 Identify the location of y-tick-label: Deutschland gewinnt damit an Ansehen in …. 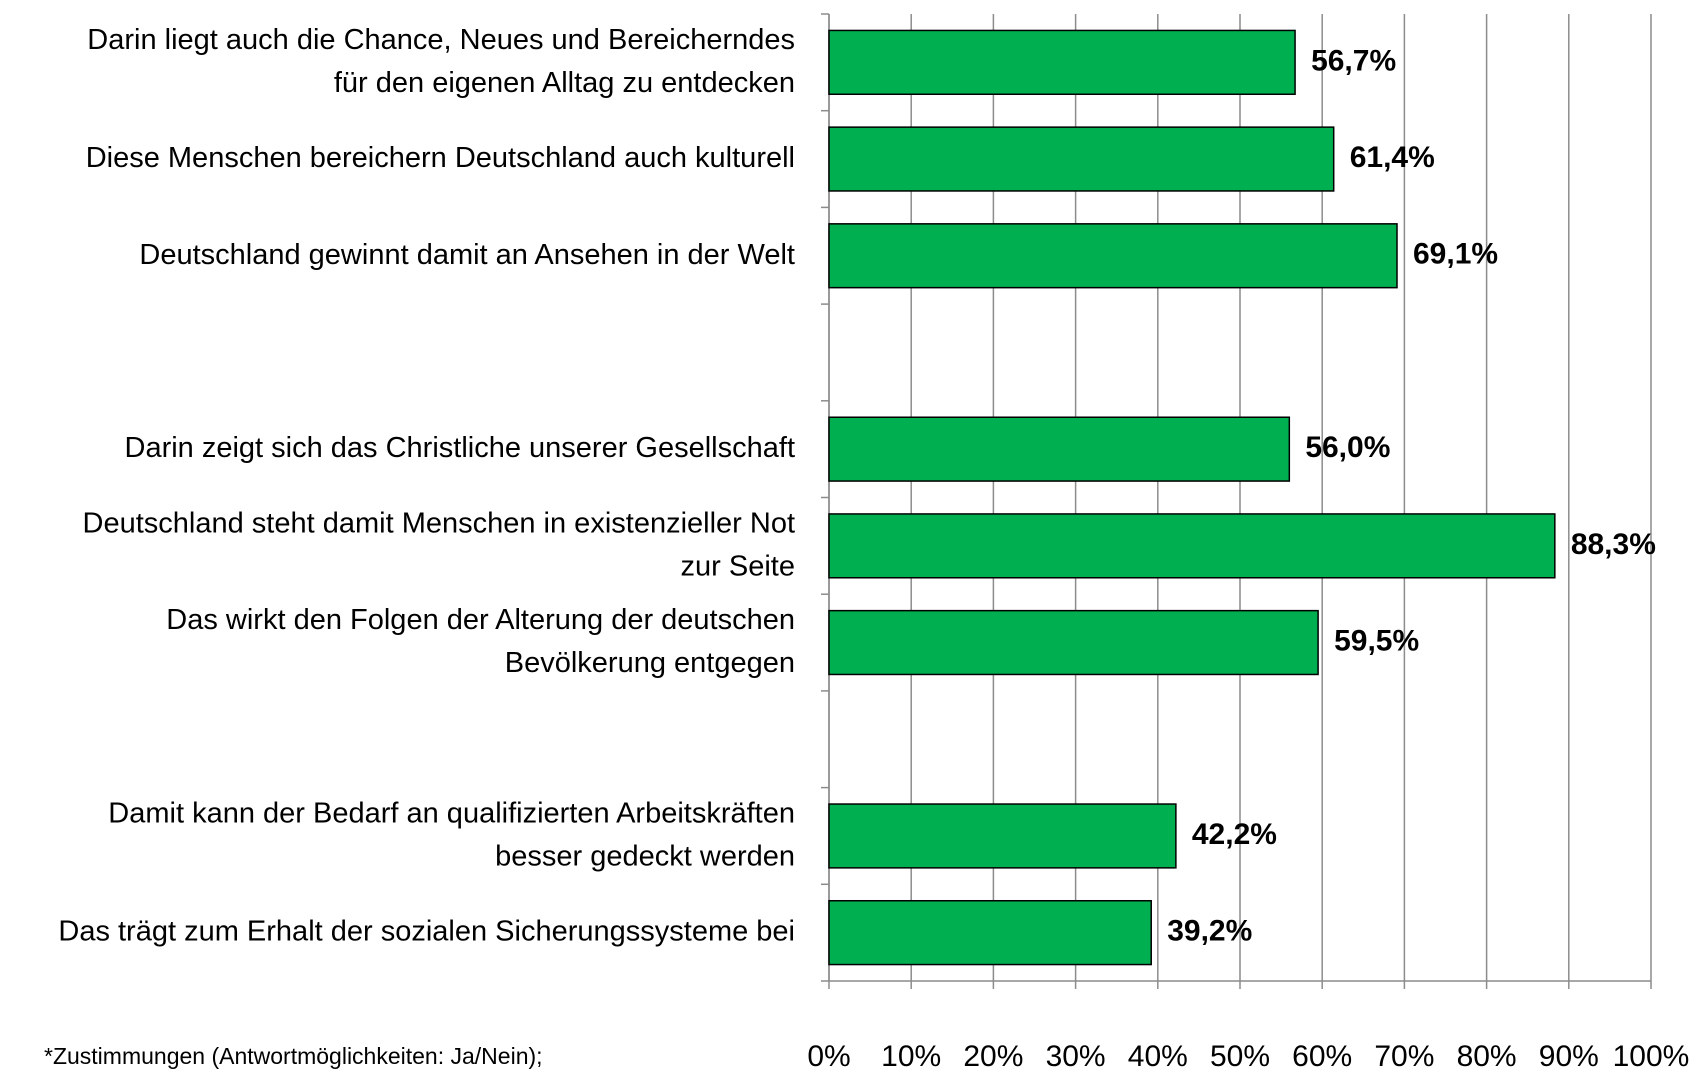
(467, 254).